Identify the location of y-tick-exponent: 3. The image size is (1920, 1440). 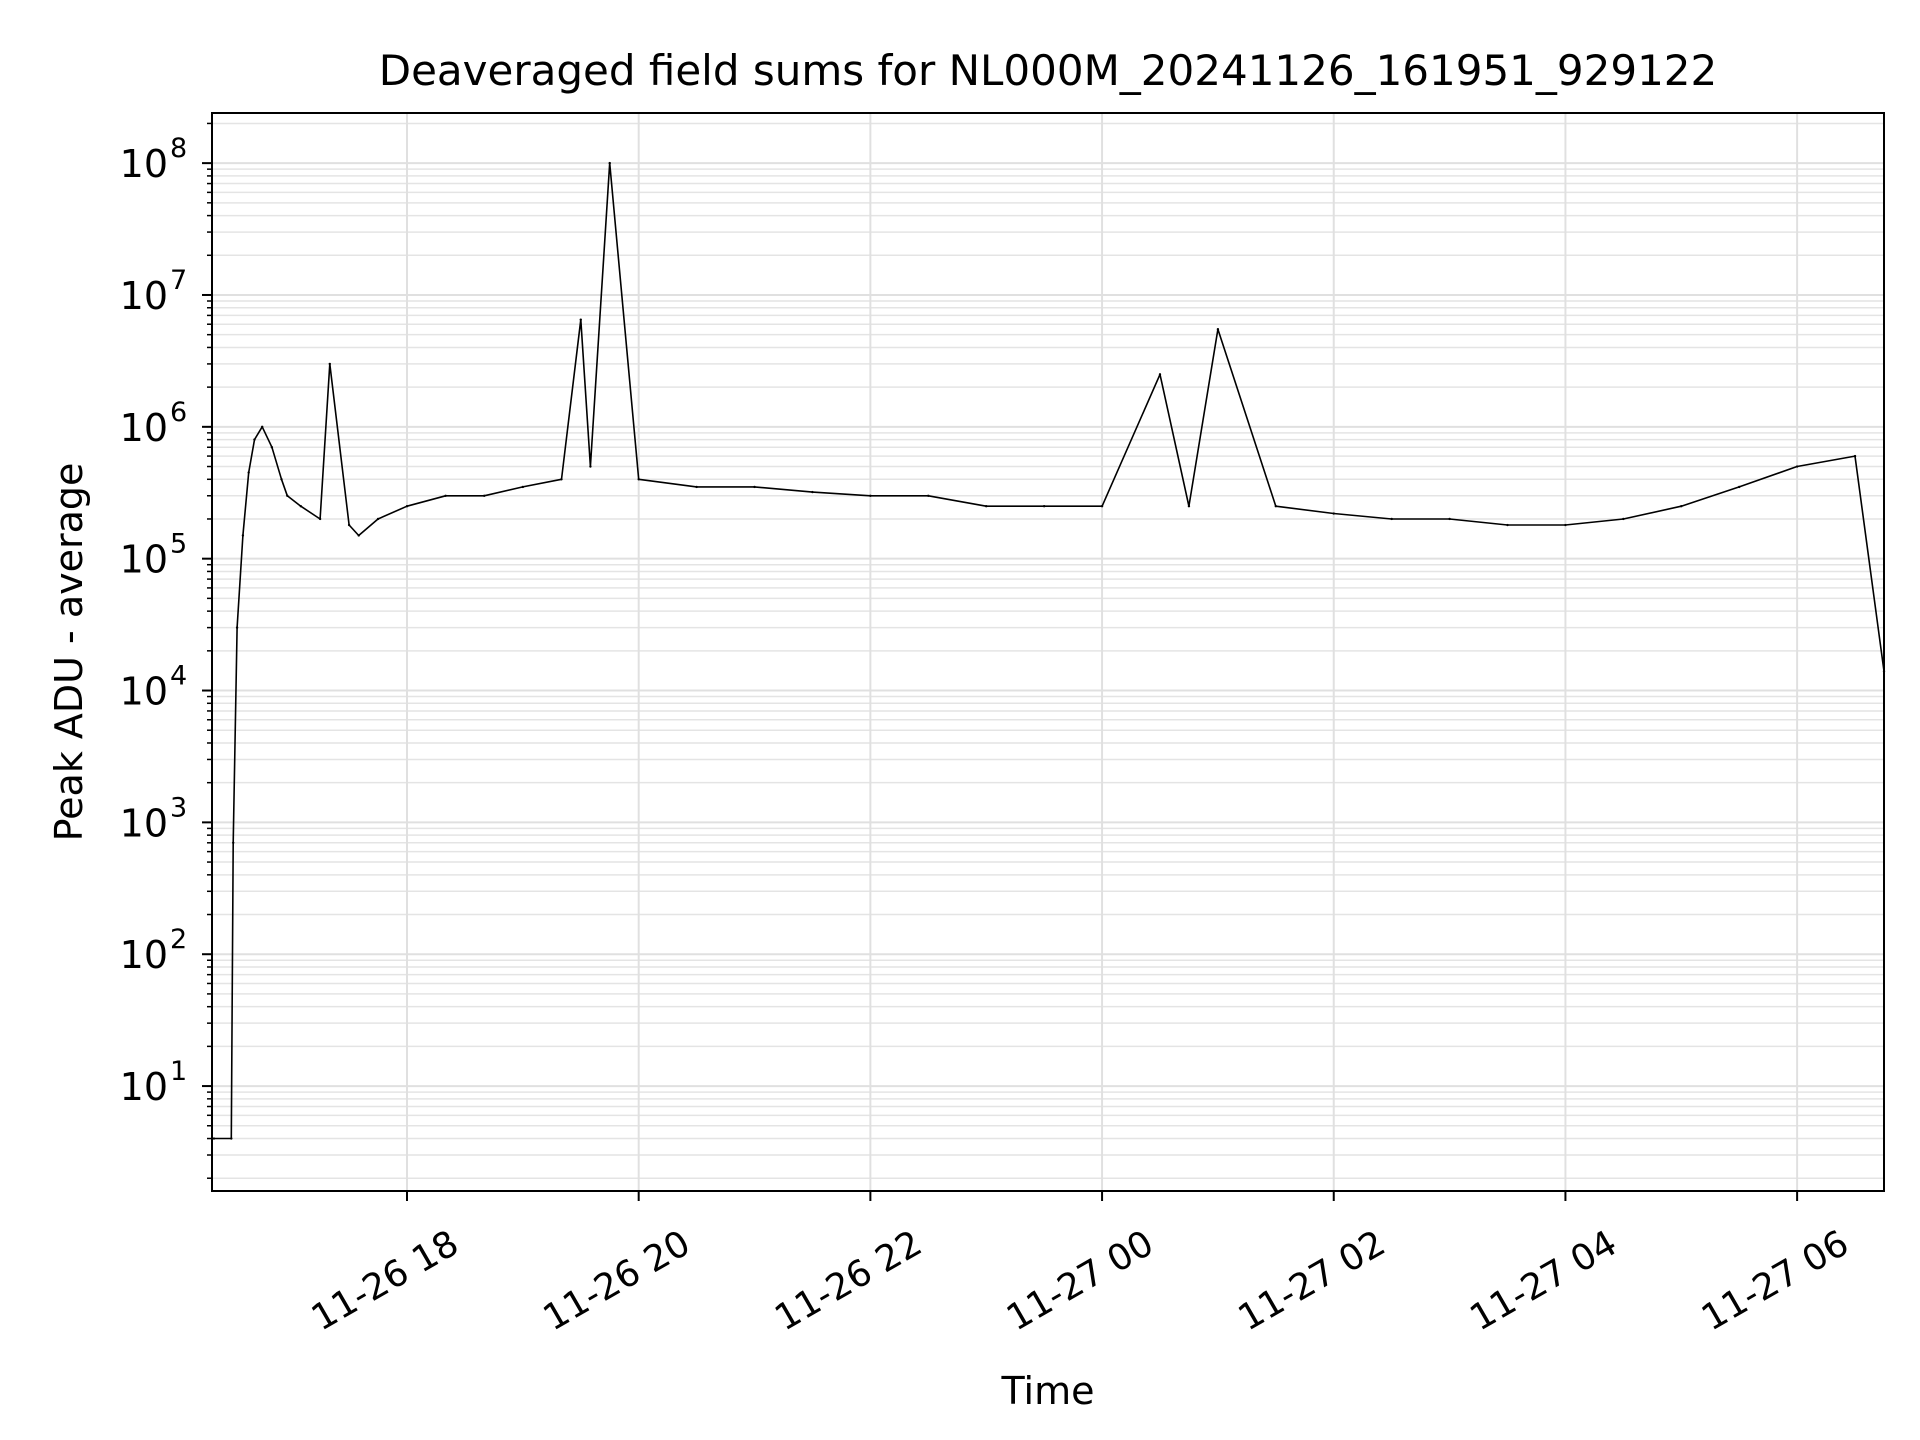
(178, 807).